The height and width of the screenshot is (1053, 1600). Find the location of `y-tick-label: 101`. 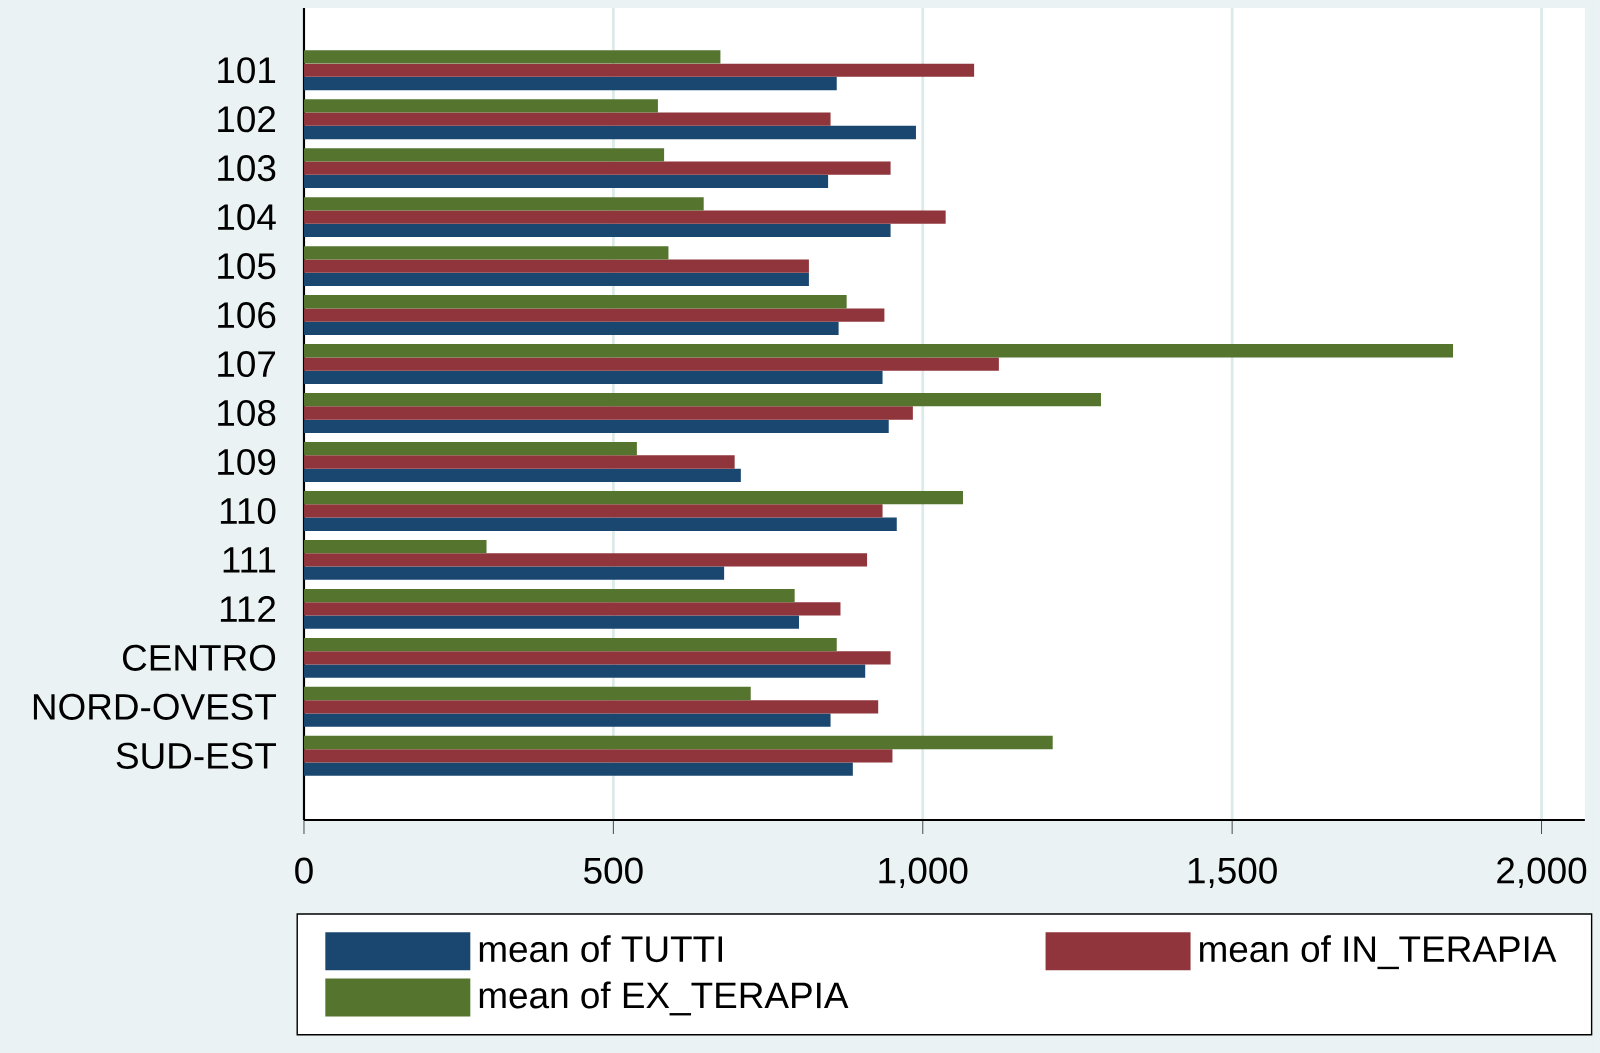

y-tick-label: 101 is located at coordinates (247, 70).